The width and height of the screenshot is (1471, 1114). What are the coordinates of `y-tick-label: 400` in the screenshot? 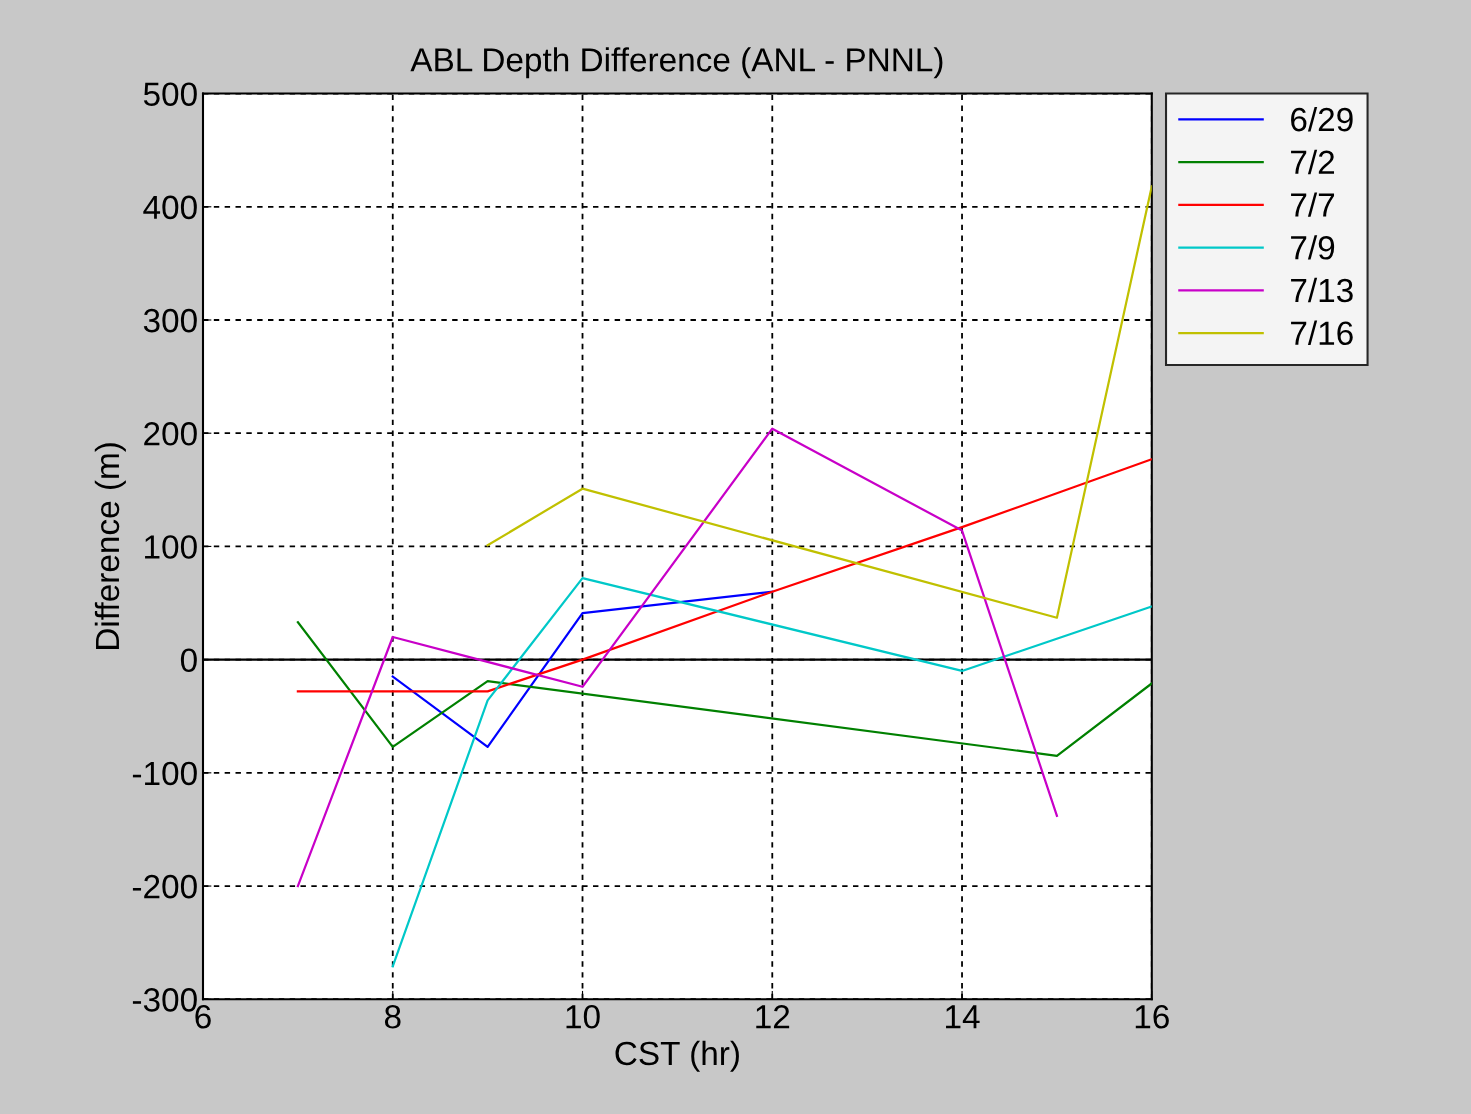 It's located at (170, 207).